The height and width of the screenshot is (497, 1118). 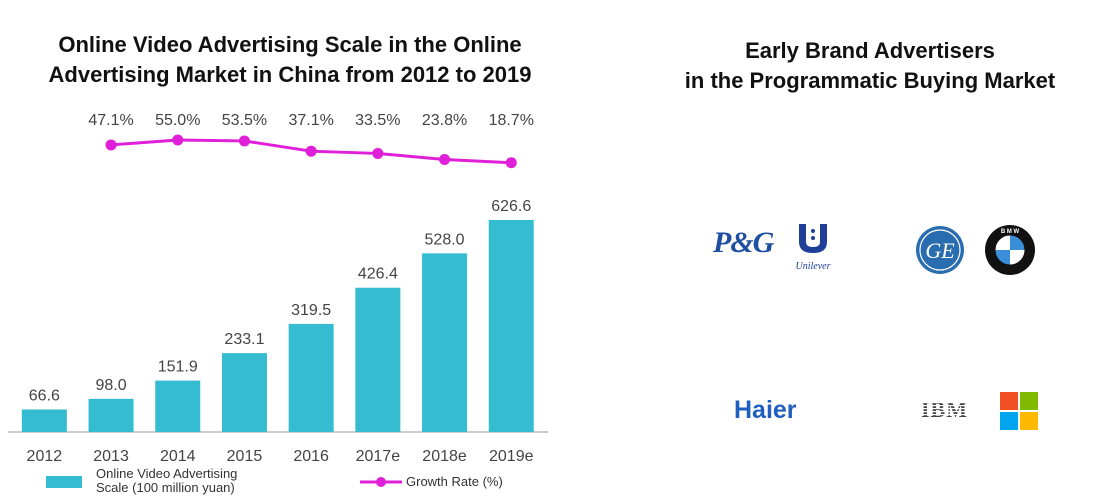 I want to click on bar-value-label: 426.4, so click(x=378, y=274).